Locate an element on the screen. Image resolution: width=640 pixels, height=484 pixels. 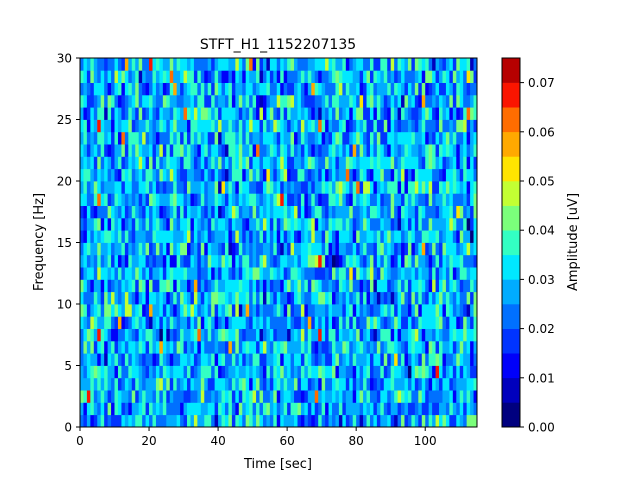
y-tick-label: 10 is located at coordinates (64, 305).